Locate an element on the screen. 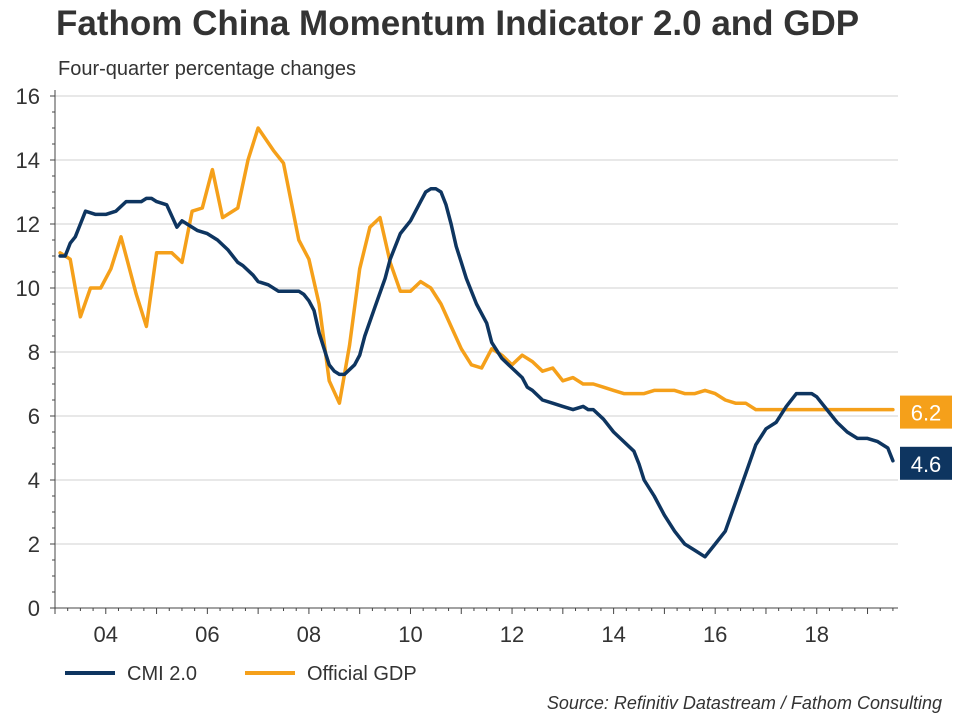 This screenshot has width=960, height=720. end-labels: 4.6 6.2 is located at coordinates (926, 437).